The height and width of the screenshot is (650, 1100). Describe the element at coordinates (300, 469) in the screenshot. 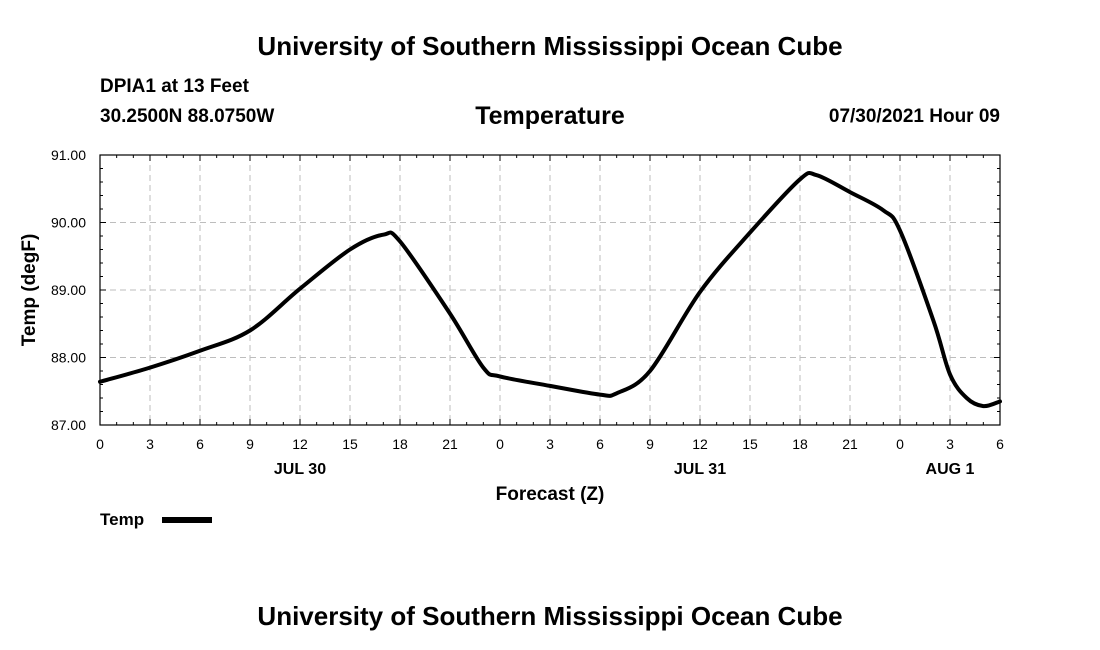

I see `date-label: JUL 30` at that location.